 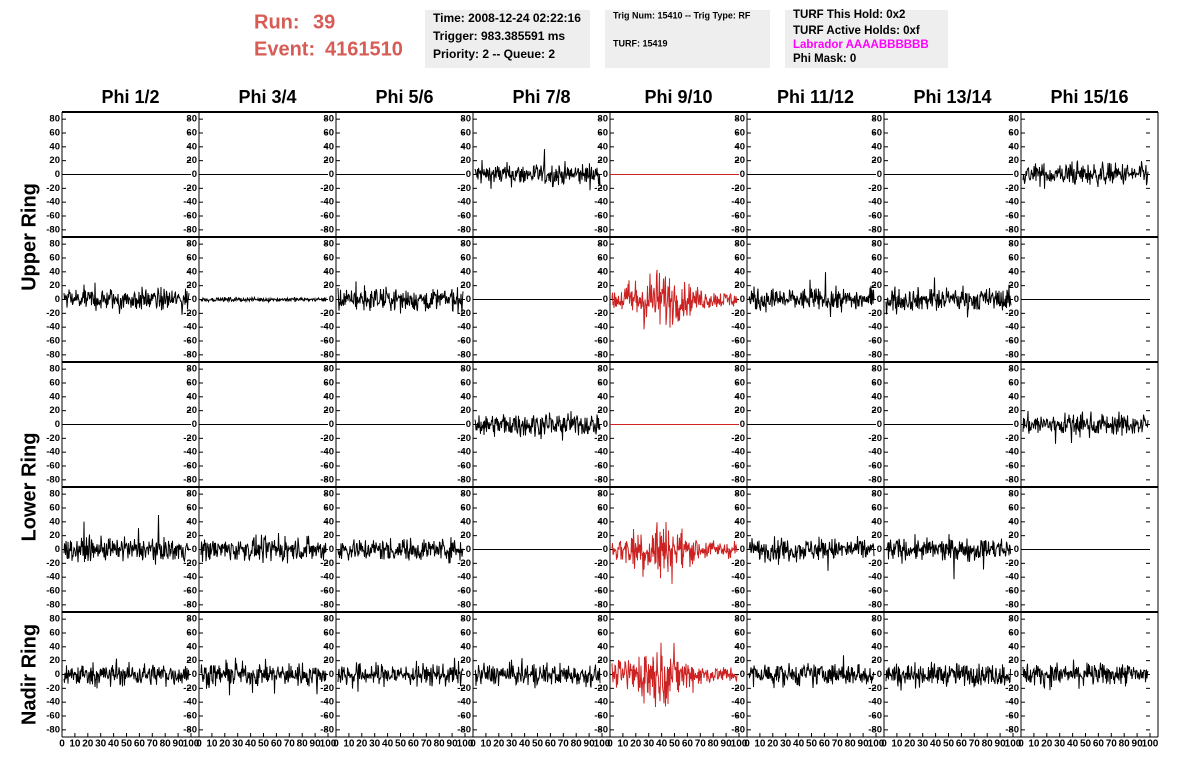 What do you see at coordinates (861, 45) in the screenshot?
I see `info-line: Labrador AAAABBBBBB` at bounding box center [861, 45].